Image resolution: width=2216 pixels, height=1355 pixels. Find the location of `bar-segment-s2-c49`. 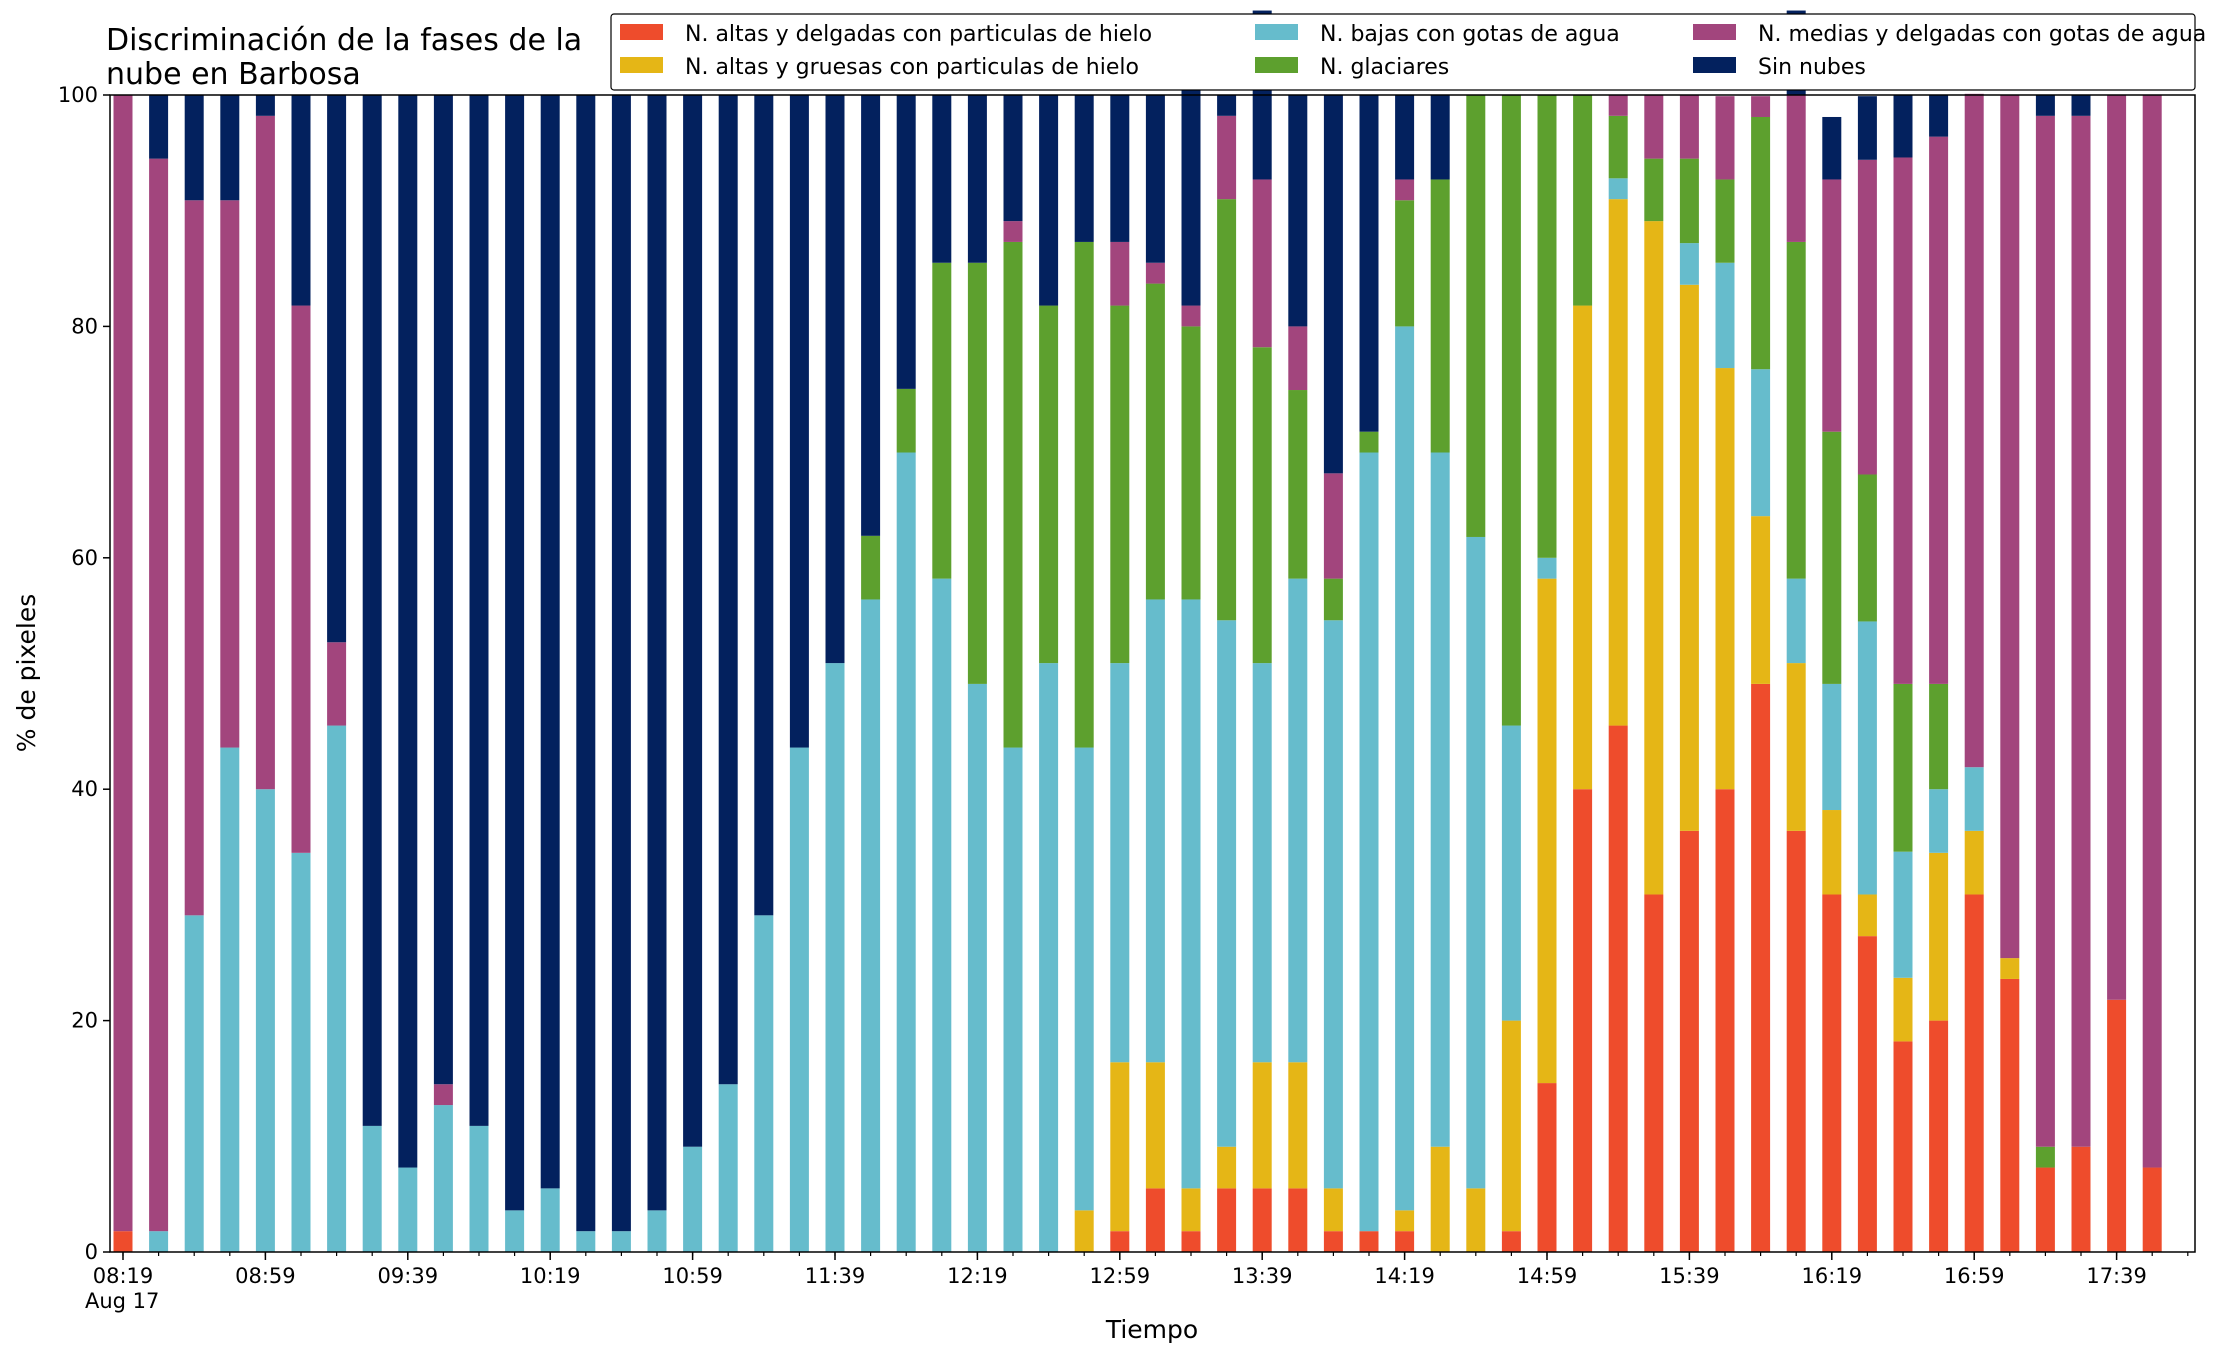

bar-segment-s2-c49 is located at coordinates (1867, 758).